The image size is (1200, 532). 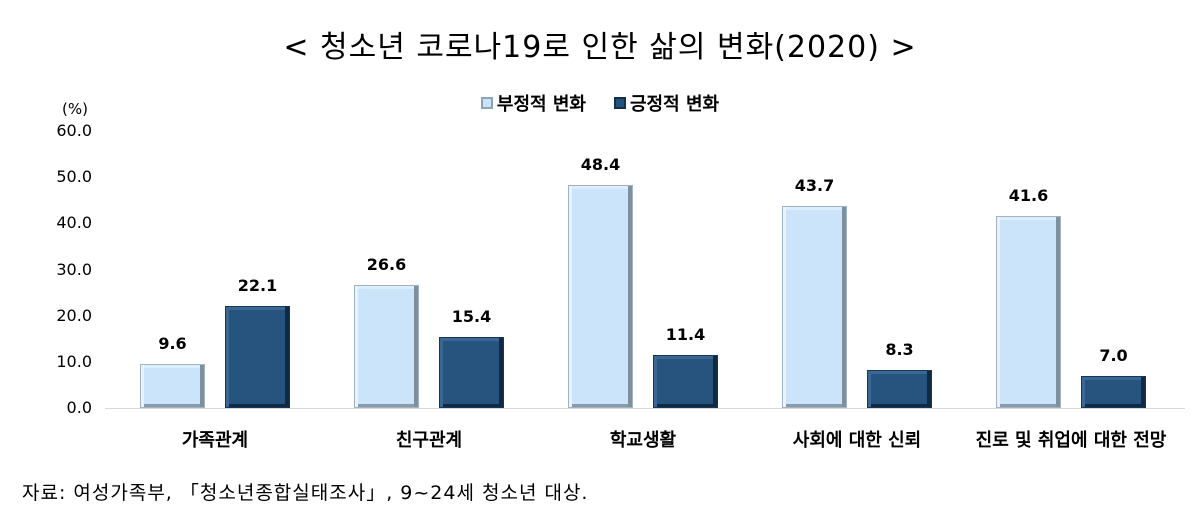 What do you see at coordinates (305, 493) in the screenshot?
I see `source-note: 자료: 여성가족부, 「청소년종합실태조사」, 9~24세 청소년 대상.` at bounding box center [305, 493].